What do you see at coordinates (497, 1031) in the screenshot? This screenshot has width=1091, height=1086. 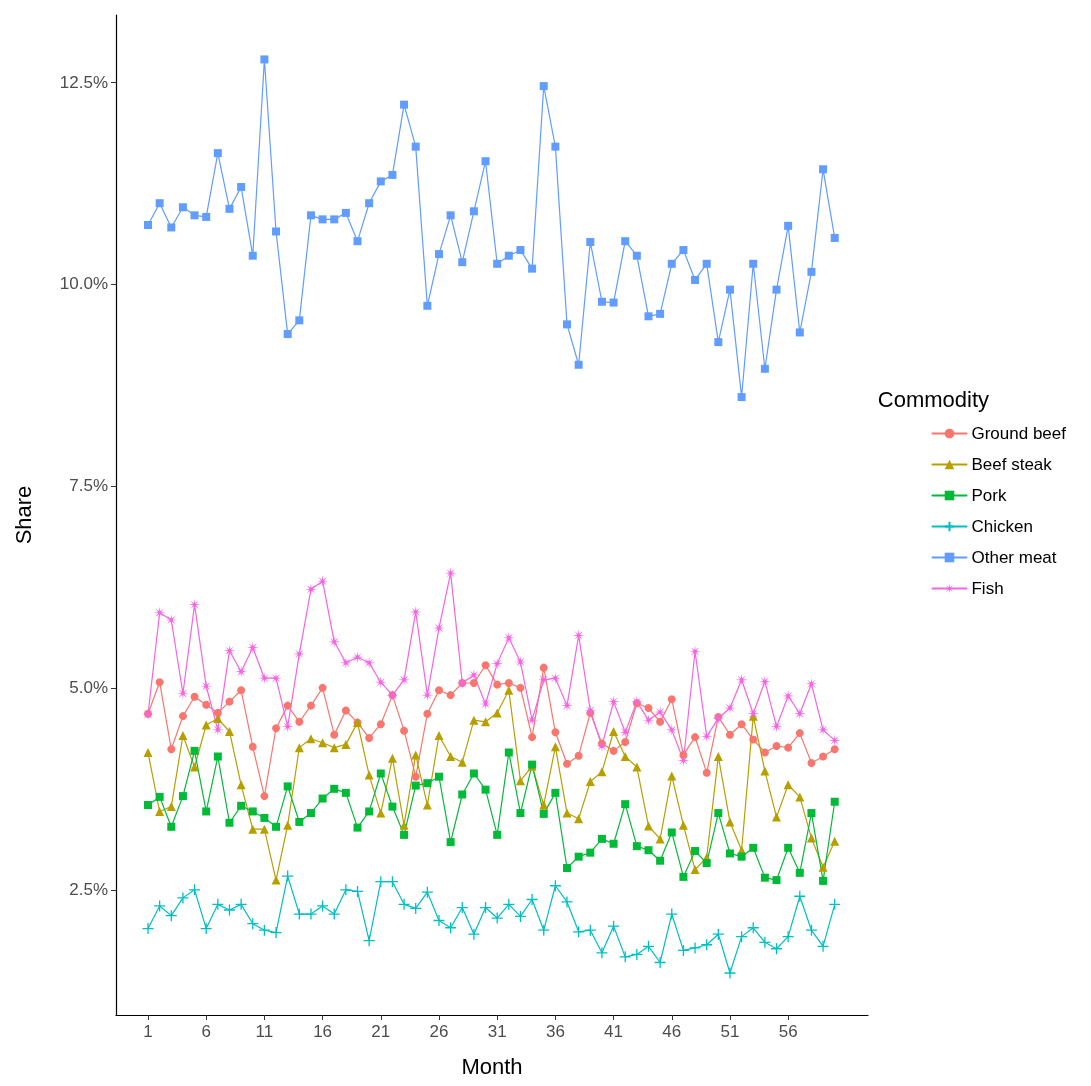 I see `x-tick-label: 31` at bounding box center [497, 1031].